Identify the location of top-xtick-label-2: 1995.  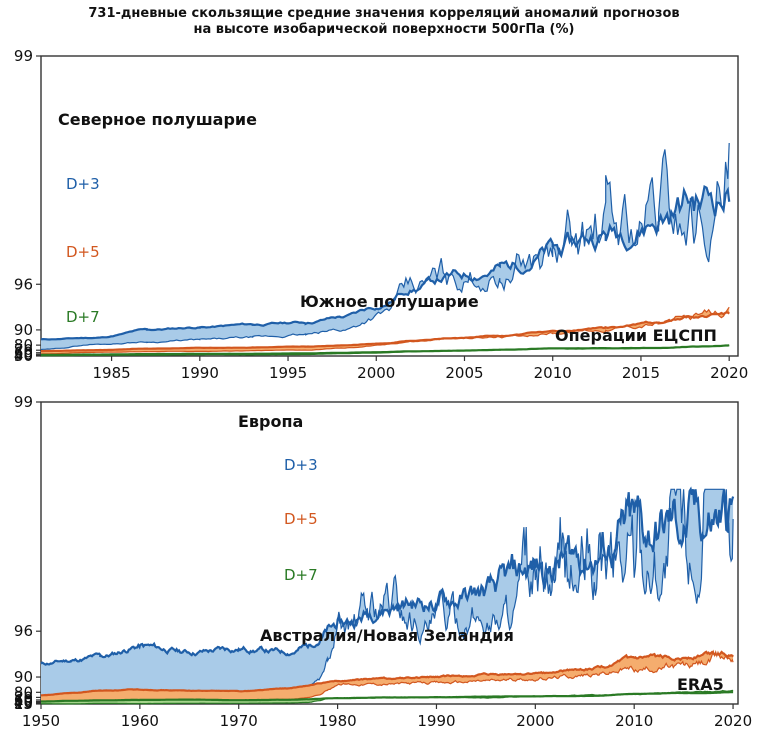
(288, 373).